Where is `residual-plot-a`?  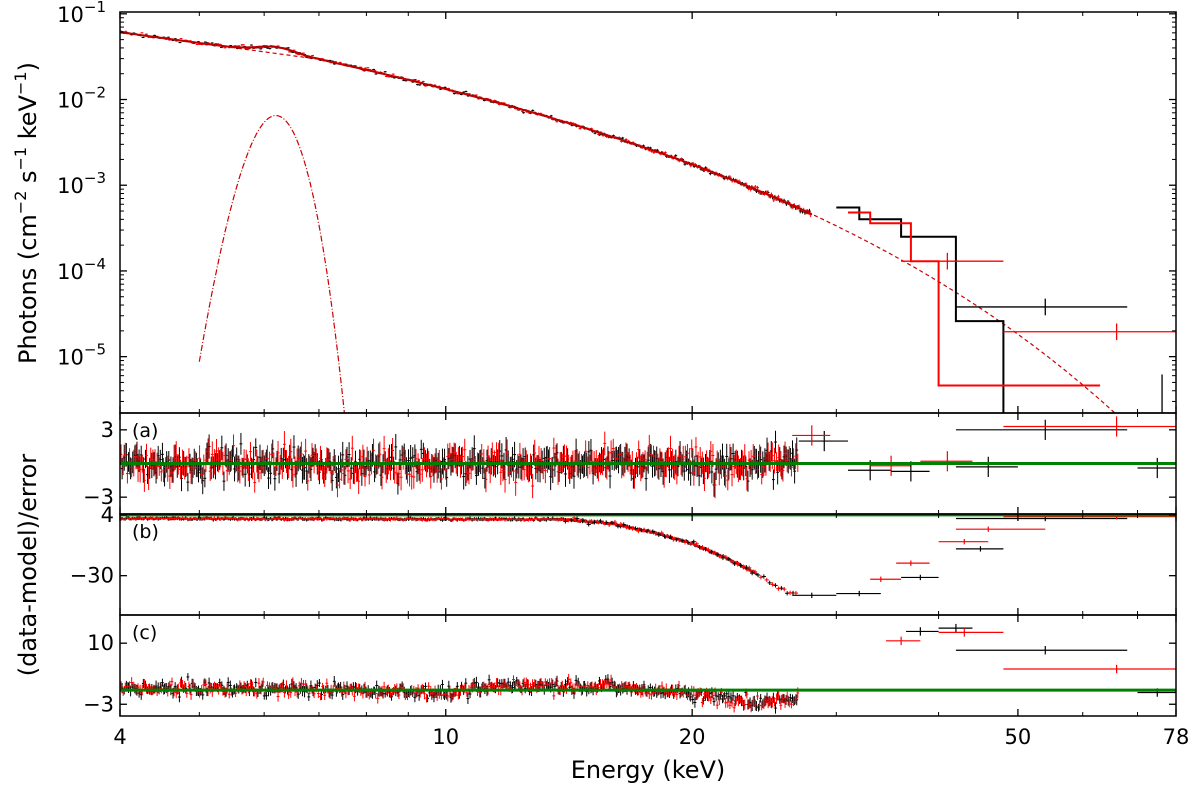 residual-plot-a is located at coordinates (648, 457).